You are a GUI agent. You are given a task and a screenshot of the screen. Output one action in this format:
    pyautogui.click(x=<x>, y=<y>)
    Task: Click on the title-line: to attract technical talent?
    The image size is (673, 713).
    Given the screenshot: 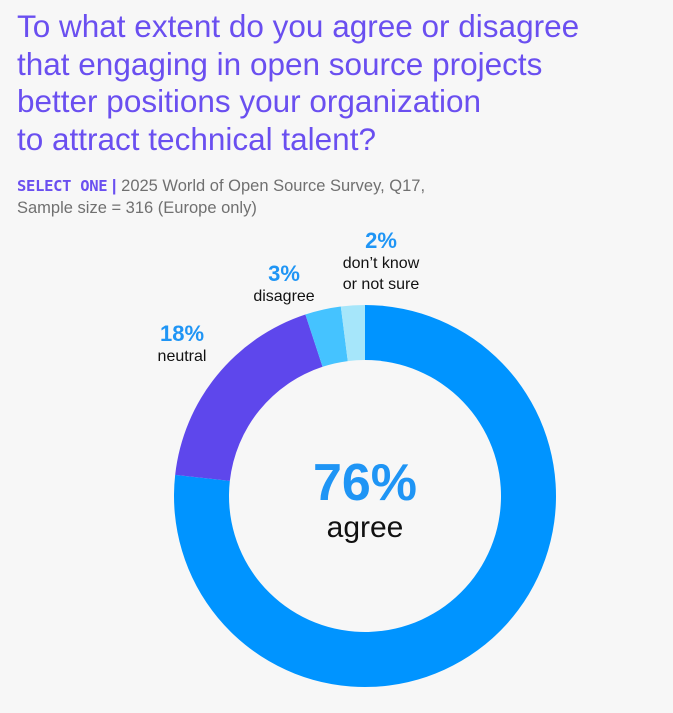 What is the action you would take?
    pyautogui.click(x=196, y=138)
    